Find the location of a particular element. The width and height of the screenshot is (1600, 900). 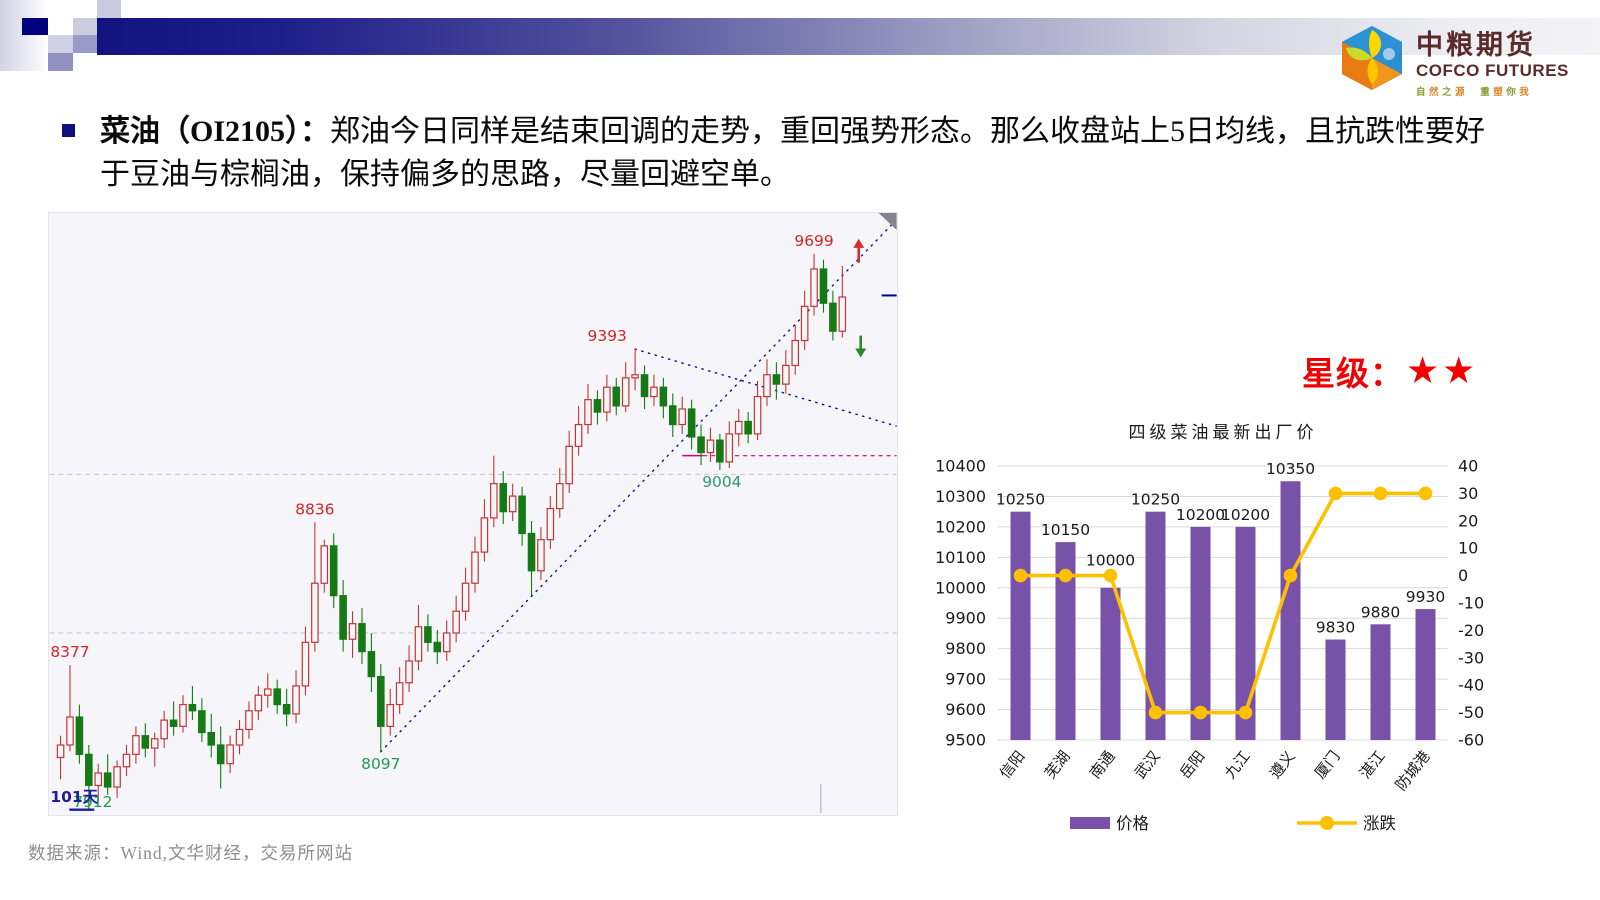

svg-text: 9930 is located at coordinates (1425, 597).